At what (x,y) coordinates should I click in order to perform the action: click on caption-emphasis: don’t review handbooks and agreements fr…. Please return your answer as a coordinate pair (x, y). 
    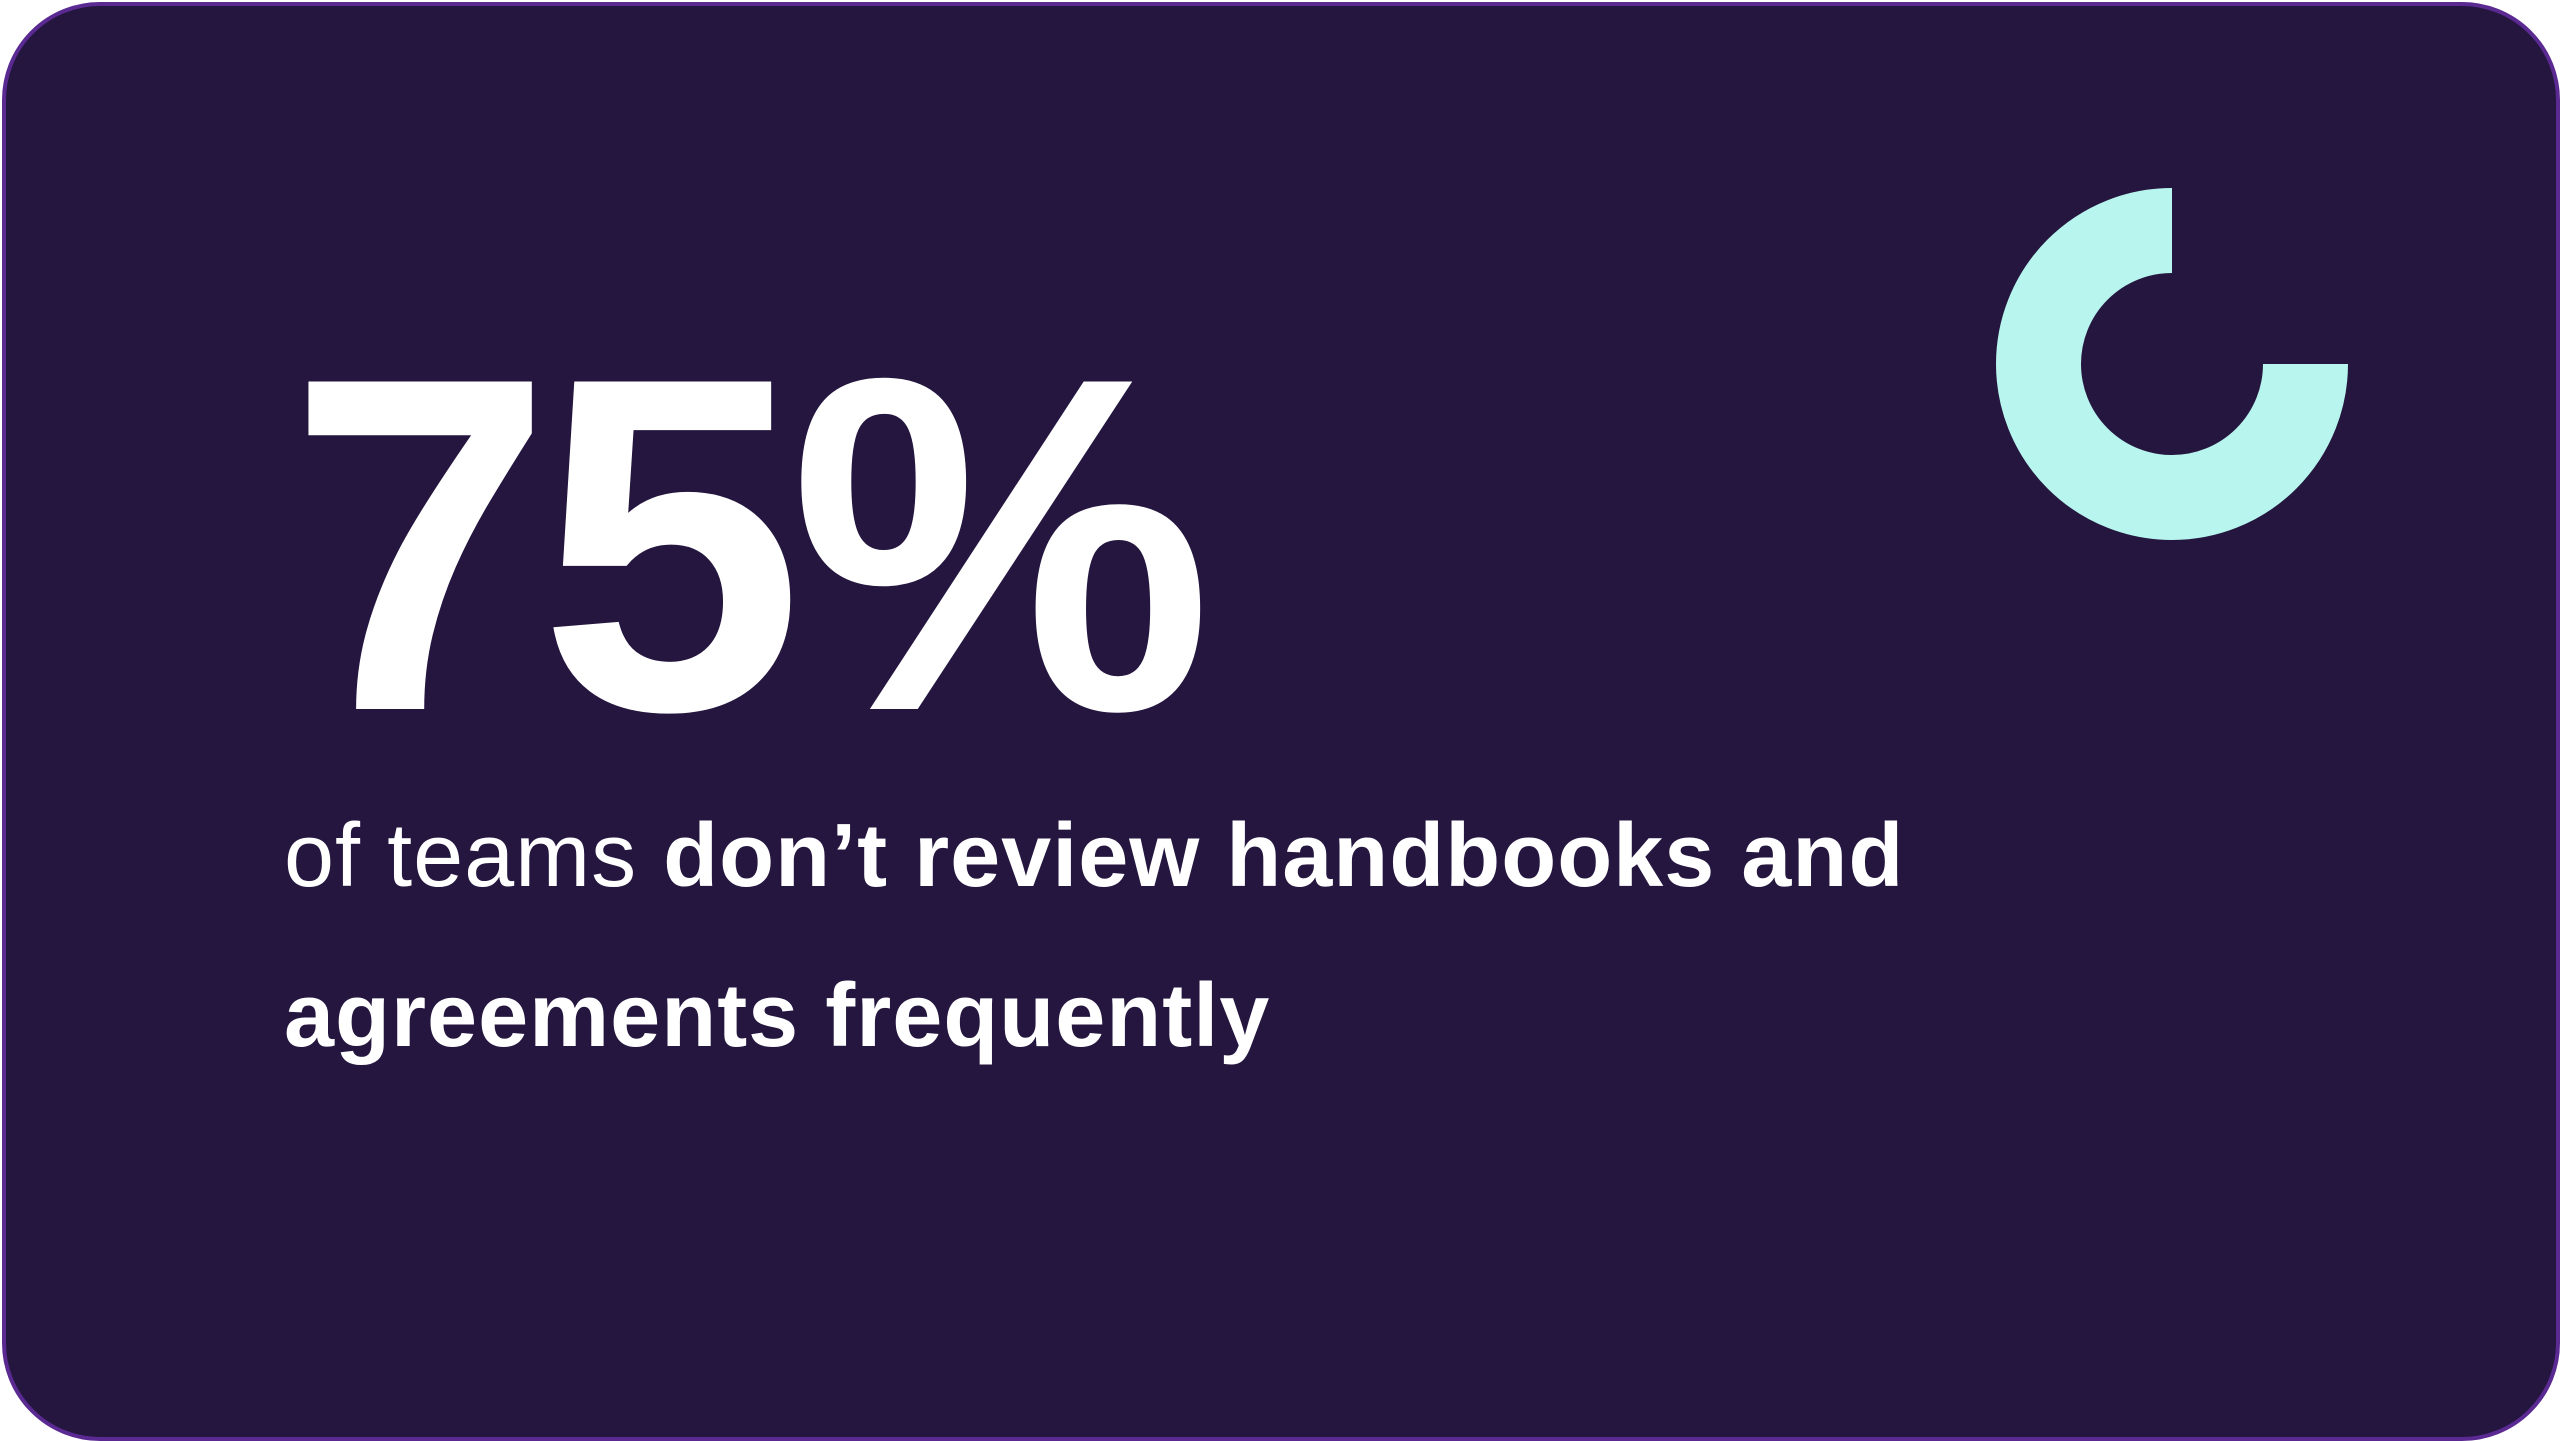
    Looking at the image, I should click on (1094, 936).